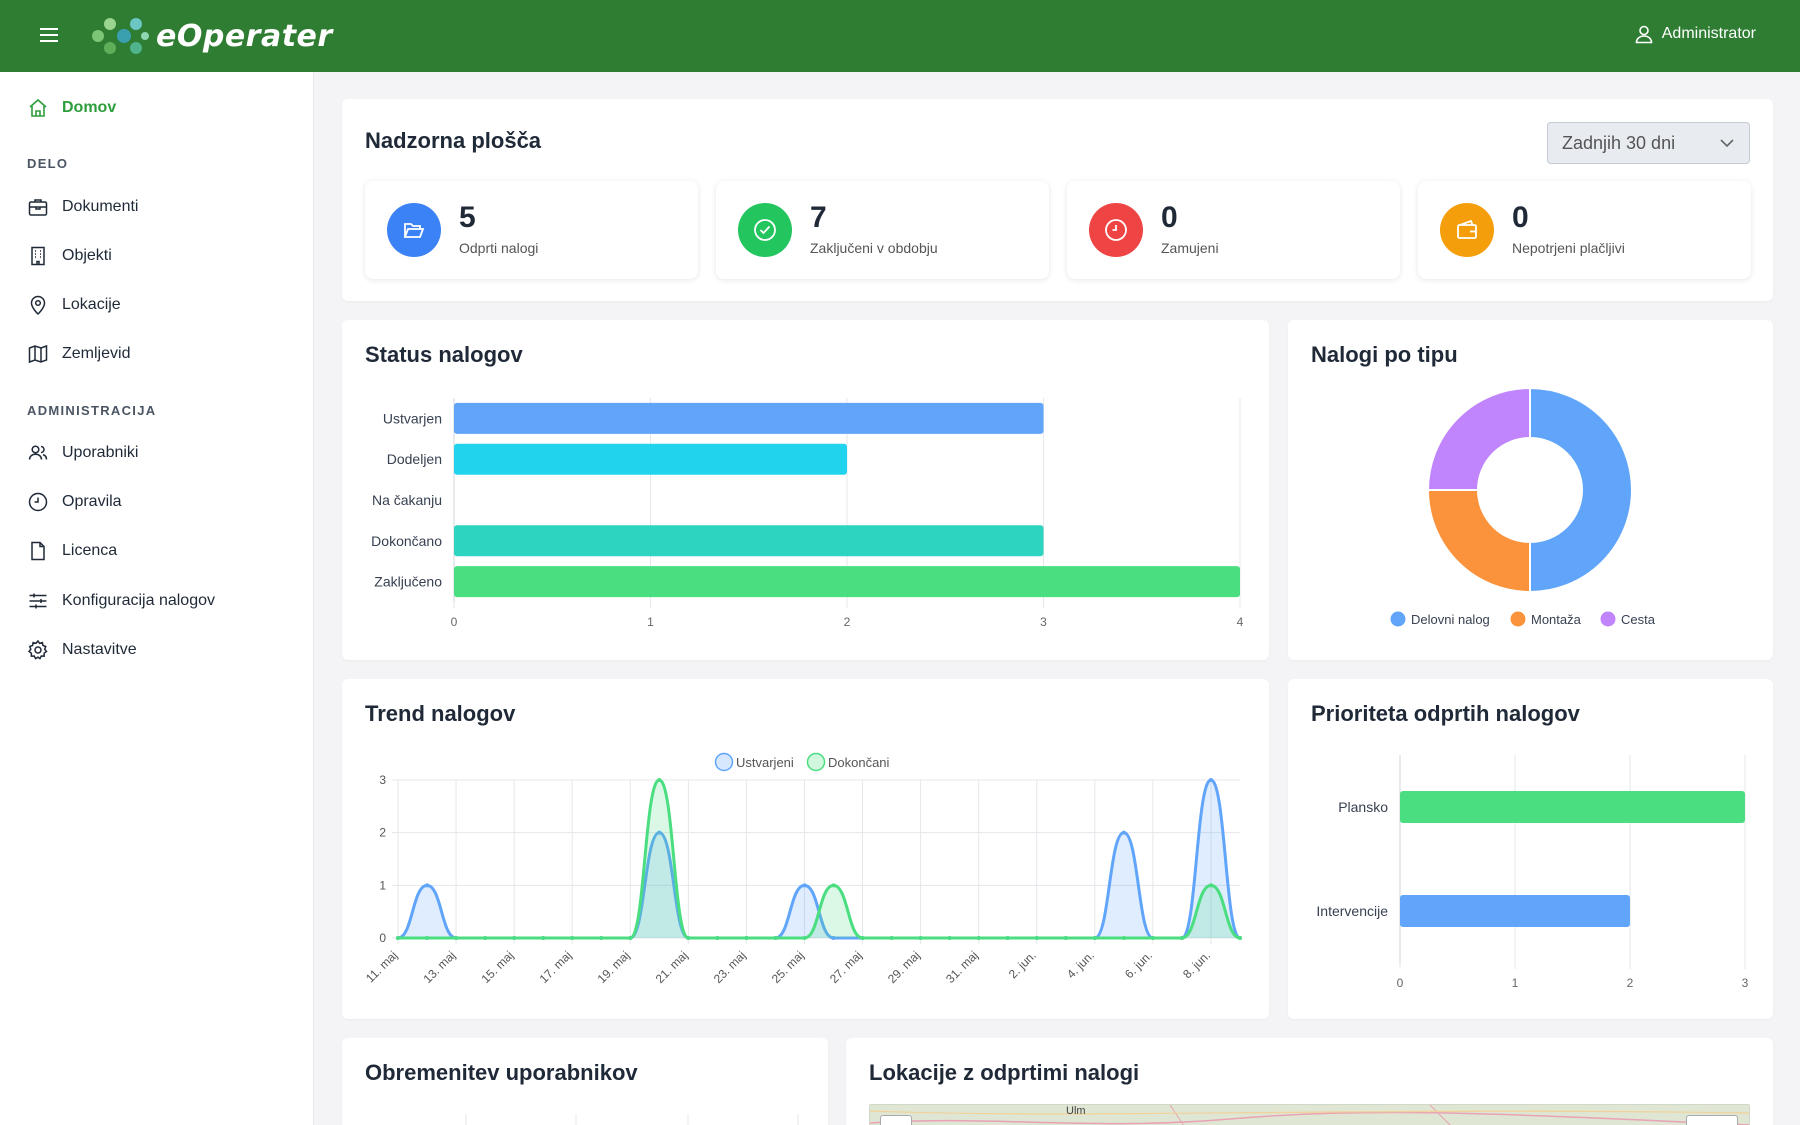 The image size is (1800, 1125). Describe the element at coordinates (38, 650) in the screenshot. I see `gear-icon` at that location.